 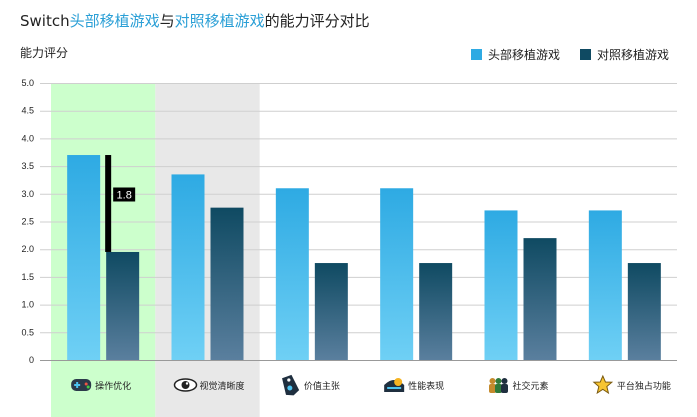 What do you see at coordinates (113, 386) in the screenshot?
I see `category-label: 操作优化` at bounding box center [113, 386].